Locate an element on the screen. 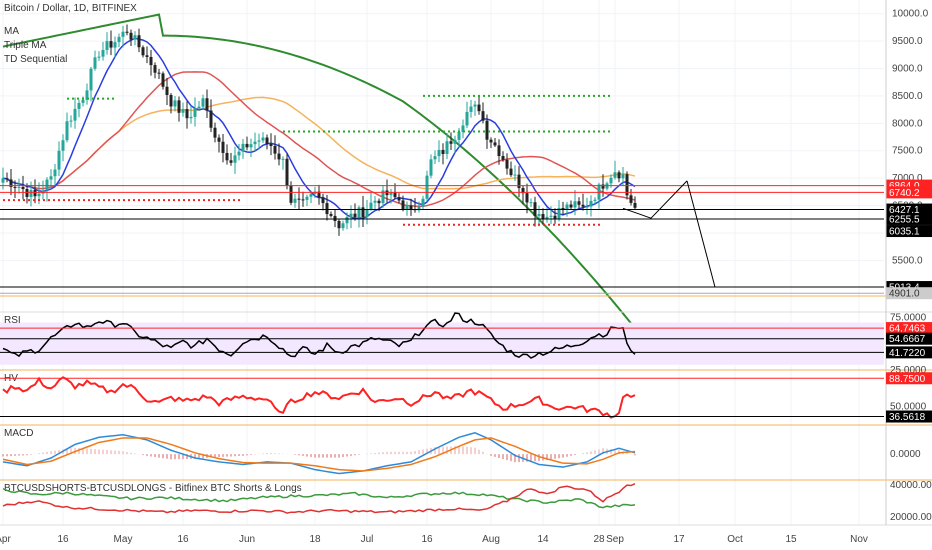  time-tick: Sep is located at coordinates (615, 539).